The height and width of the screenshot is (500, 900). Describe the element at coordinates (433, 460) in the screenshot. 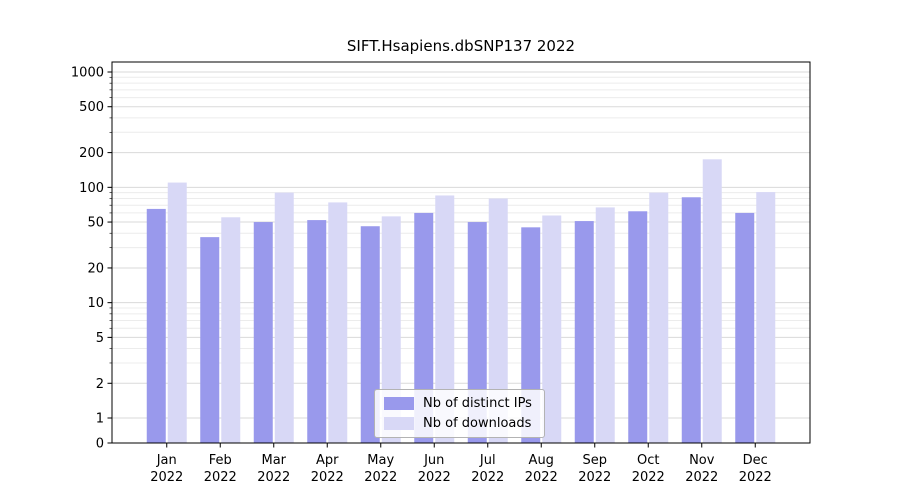

I see `x-tick-label-month: Jun` at that location.